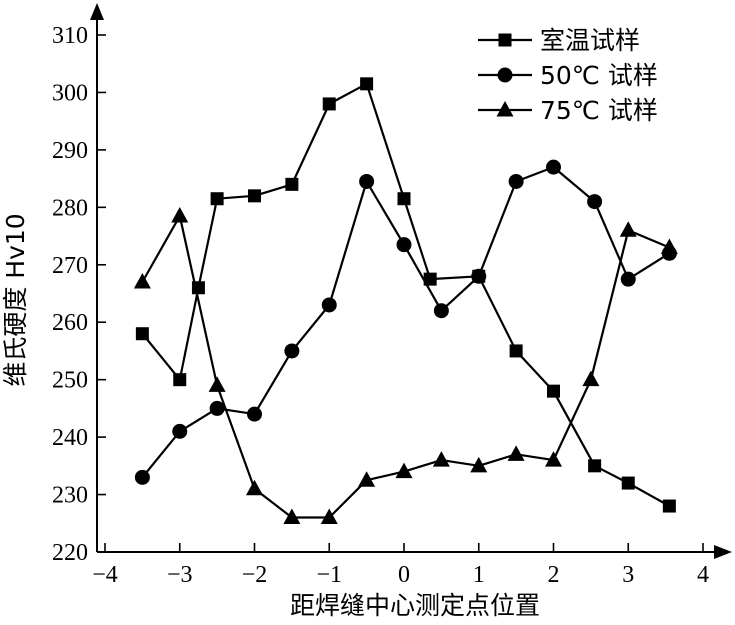 Image resolution: width=735 pixels, height=625 pixels. I want to click on legend-label: 50℃ 试样, so click(599, 75).